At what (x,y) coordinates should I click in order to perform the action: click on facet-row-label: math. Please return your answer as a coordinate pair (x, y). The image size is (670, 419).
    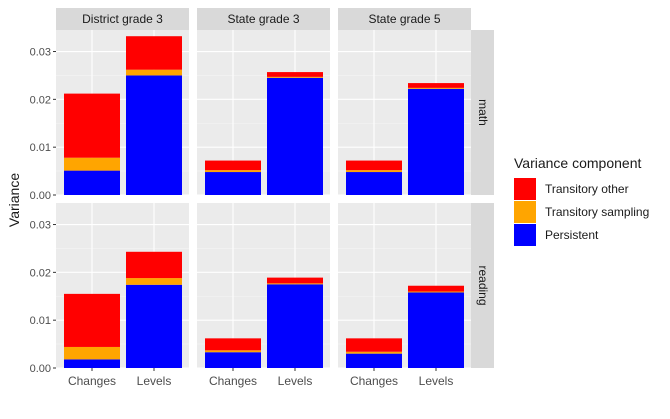
    Looking at the image, I should click on (483, 112).